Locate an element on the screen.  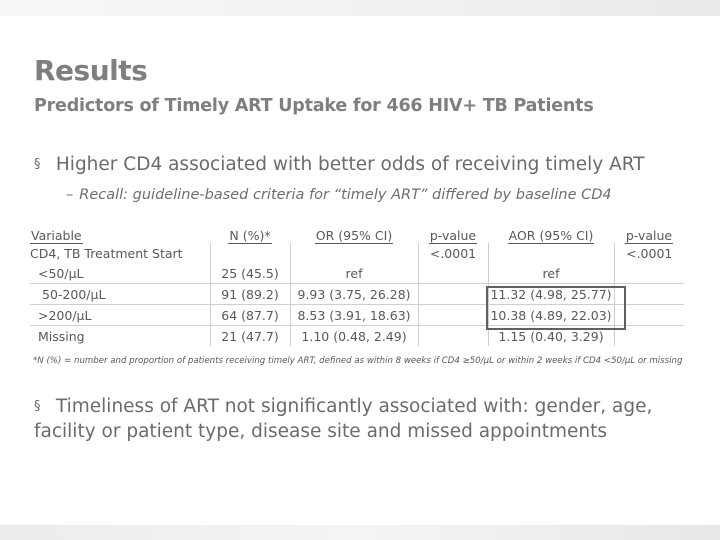
cell-n: 21 (47.7) is located at coordinates (249, 335).